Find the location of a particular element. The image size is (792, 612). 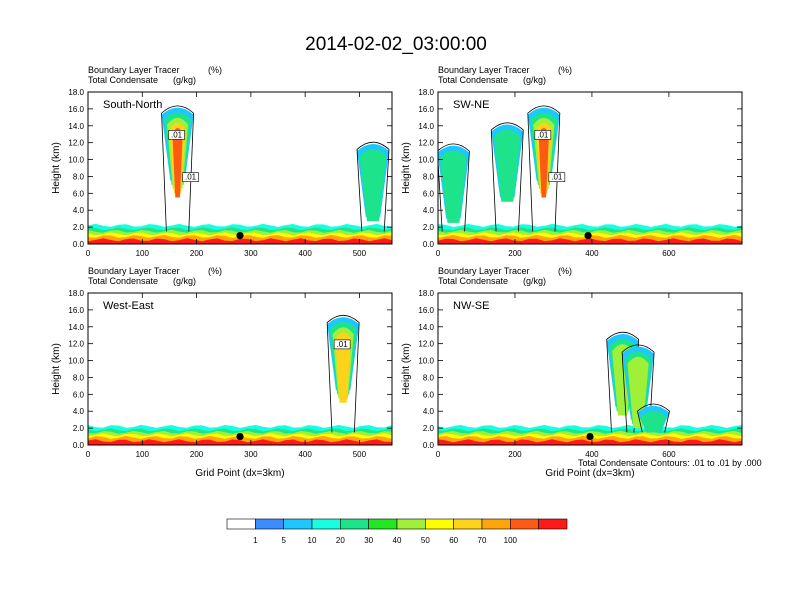

panel-label: West-East is located at coordinates (128, 306).